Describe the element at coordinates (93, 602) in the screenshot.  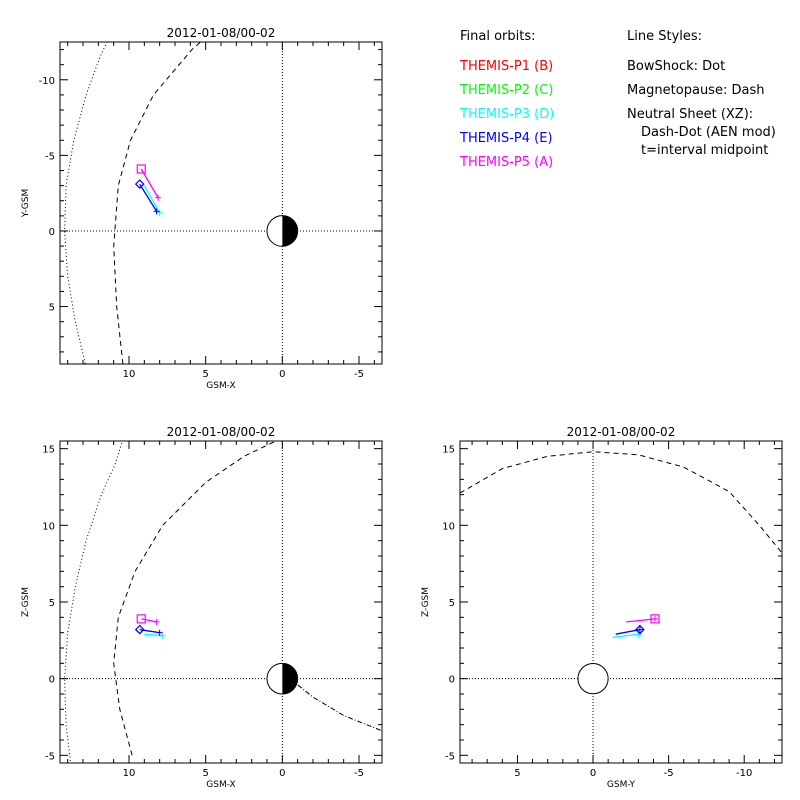
I see `bow-shock-curve` at that location.